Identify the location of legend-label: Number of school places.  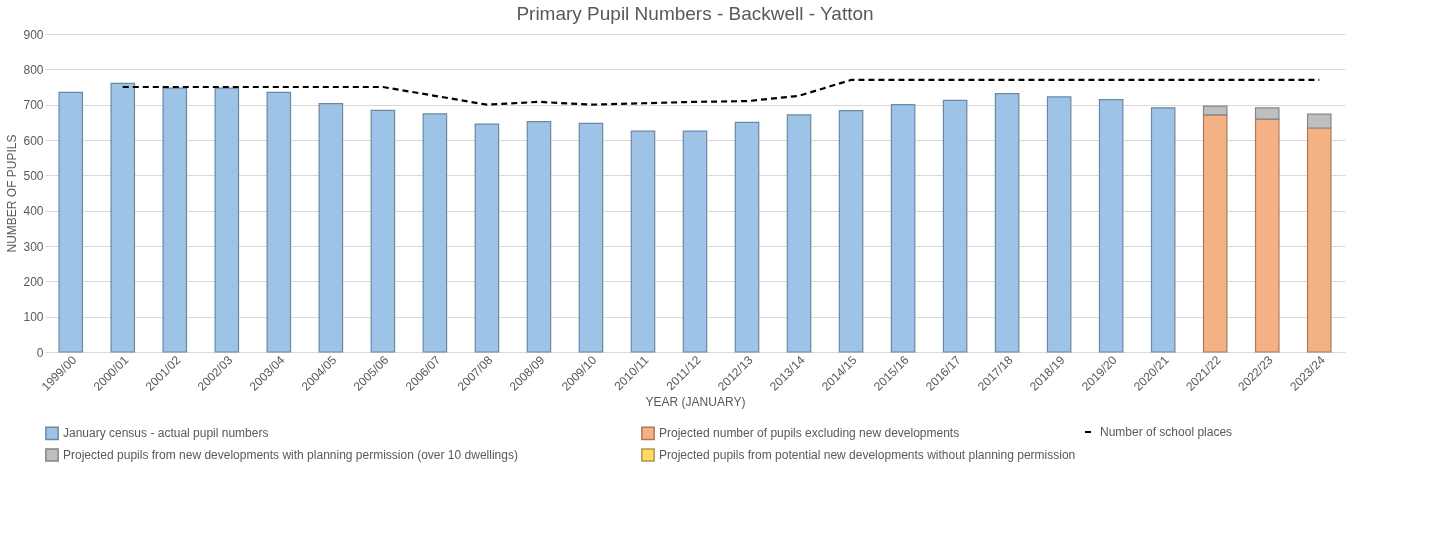
(1166, 432).